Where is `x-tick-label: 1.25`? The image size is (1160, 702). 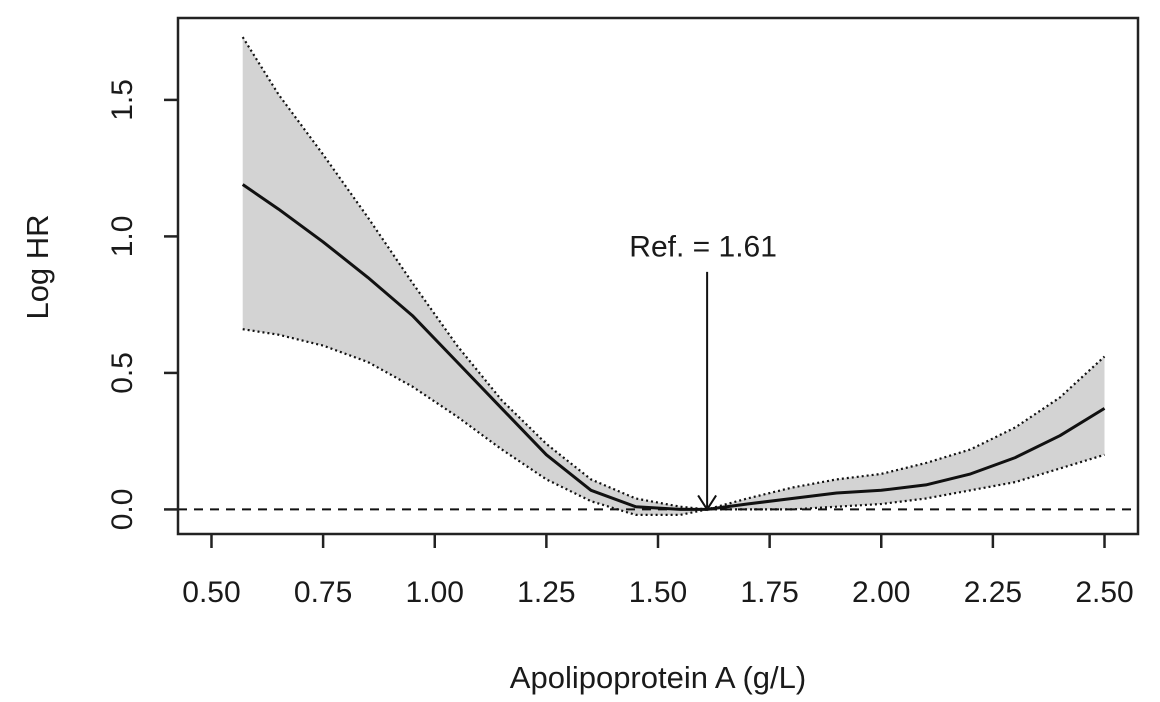
x-tick-label: 1.25 is located at coordinates (546, 592).